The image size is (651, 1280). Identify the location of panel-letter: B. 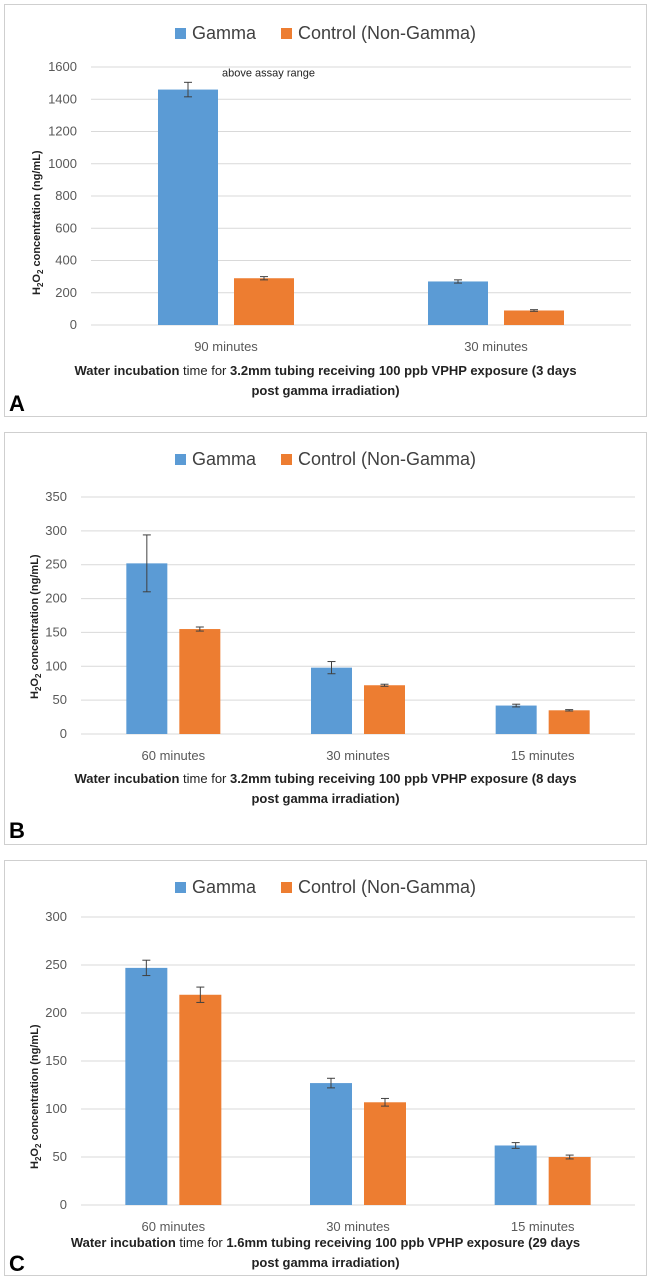
(17, 830).